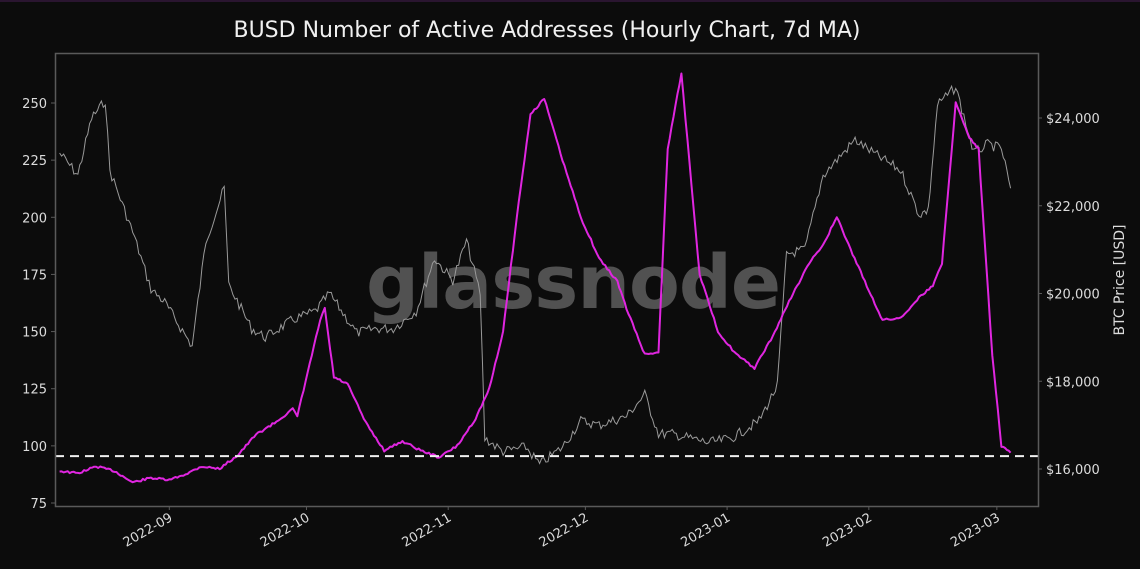 The image size is (1140, 569). I want to click on right-tick-label: $18,000, so click(1073, 382).